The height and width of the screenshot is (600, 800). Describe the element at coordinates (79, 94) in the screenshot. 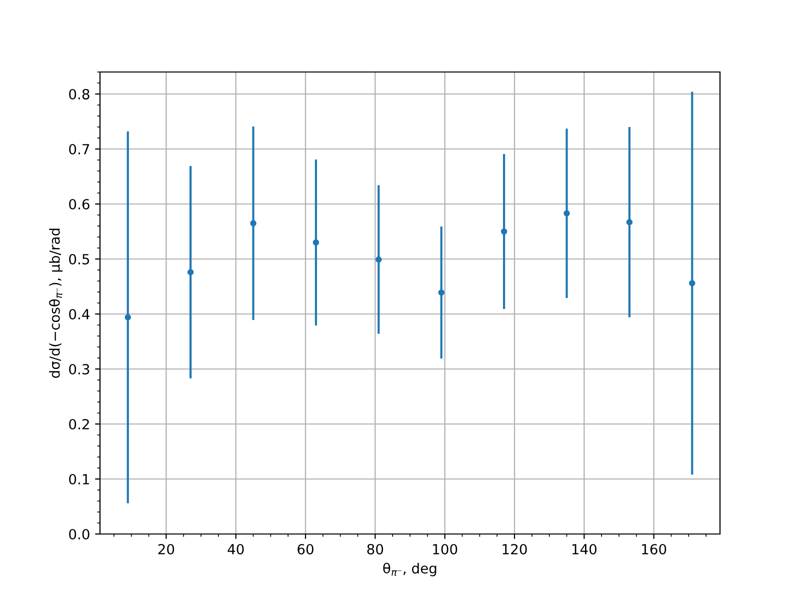

I see `y-tick-label: 0.8` at that location.